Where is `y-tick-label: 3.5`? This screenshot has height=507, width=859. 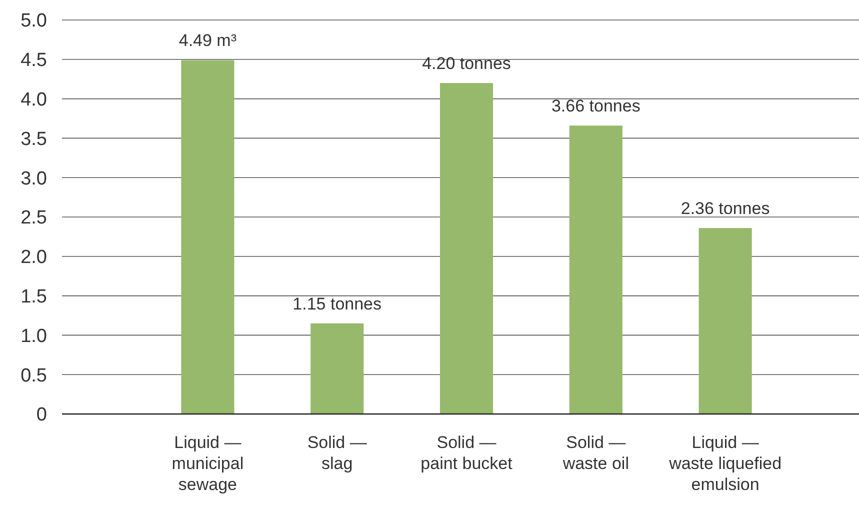
y-tick-label: 3.5 is located at coordinates (33, 139).